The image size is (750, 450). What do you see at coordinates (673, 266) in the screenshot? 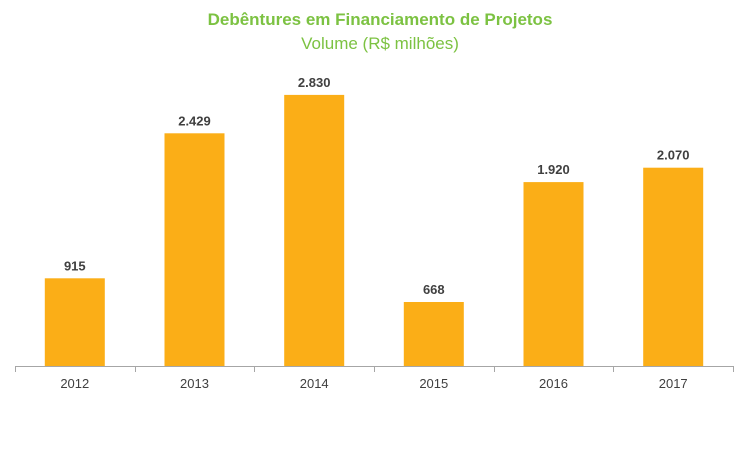
I see `bar-2017` at bounding box center [673, 266].